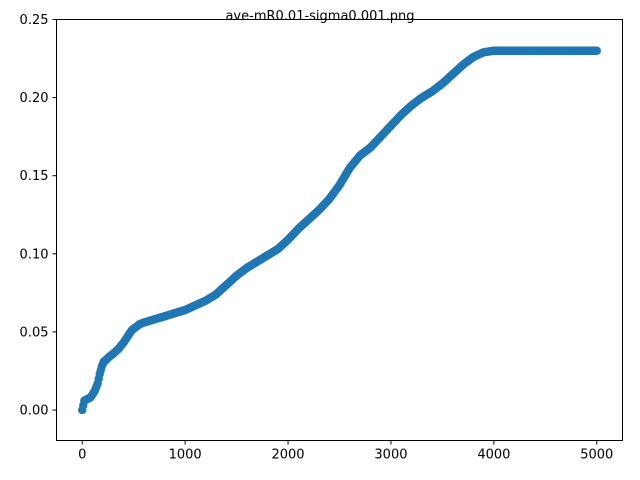 This screenshot has height=480, width=640. Describe the element at coordinates (34, 98) in the screenshot. I see `y-tick-label: 0.20` at that location.